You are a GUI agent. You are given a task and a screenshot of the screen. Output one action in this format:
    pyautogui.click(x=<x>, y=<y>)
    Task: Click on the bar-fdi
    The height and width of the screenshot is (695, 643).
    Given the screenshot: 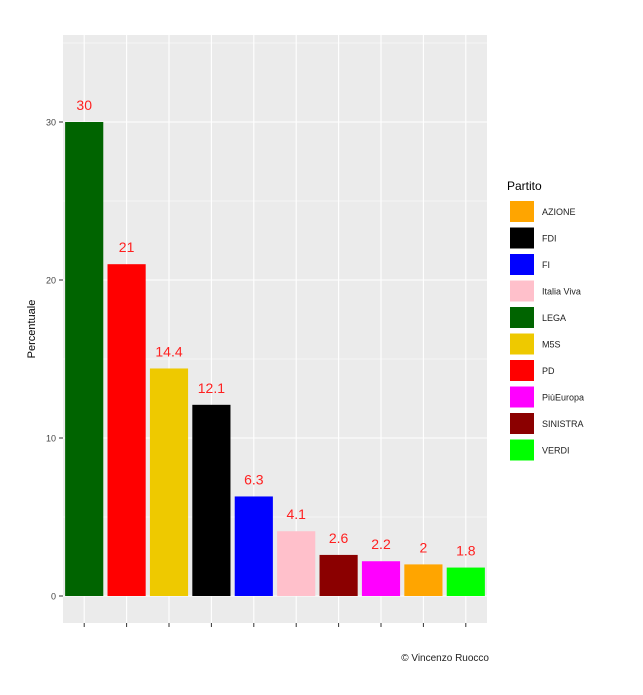 What is the action you would take?
    pyautogui.click(x=211, y=500)
    